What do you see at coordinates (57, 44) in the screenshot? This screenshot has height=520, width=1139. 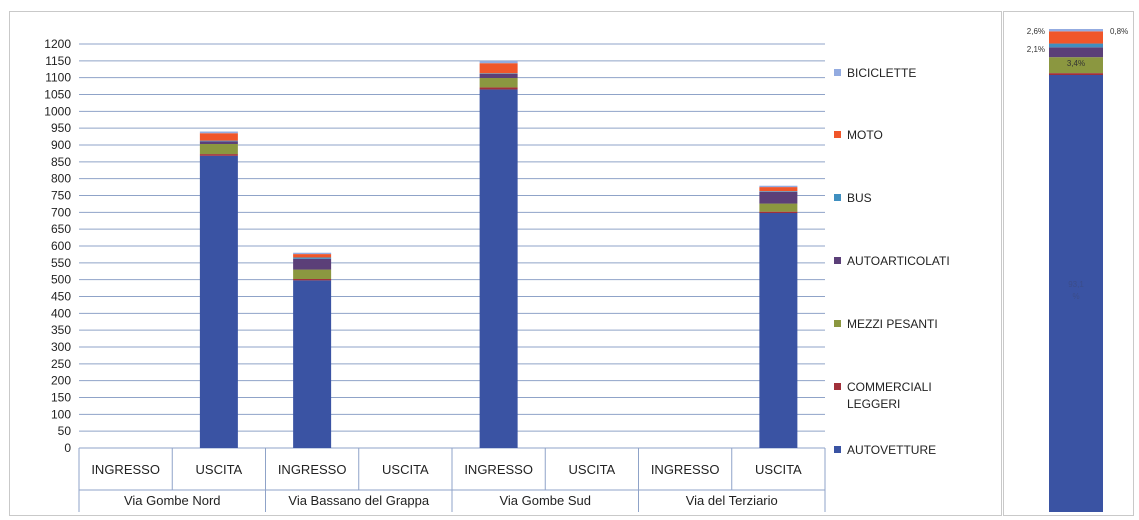 I see `y-tick-label: 1200` at bounding box center [57, 44].